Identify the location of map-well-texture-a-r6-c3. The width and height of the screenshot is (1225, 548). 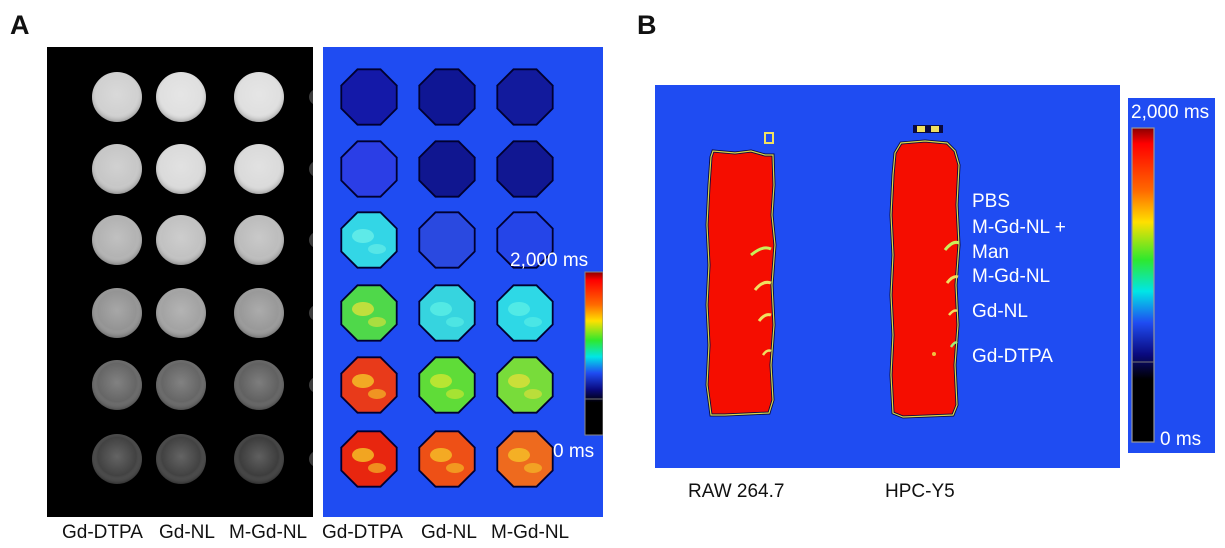
(519, 455).